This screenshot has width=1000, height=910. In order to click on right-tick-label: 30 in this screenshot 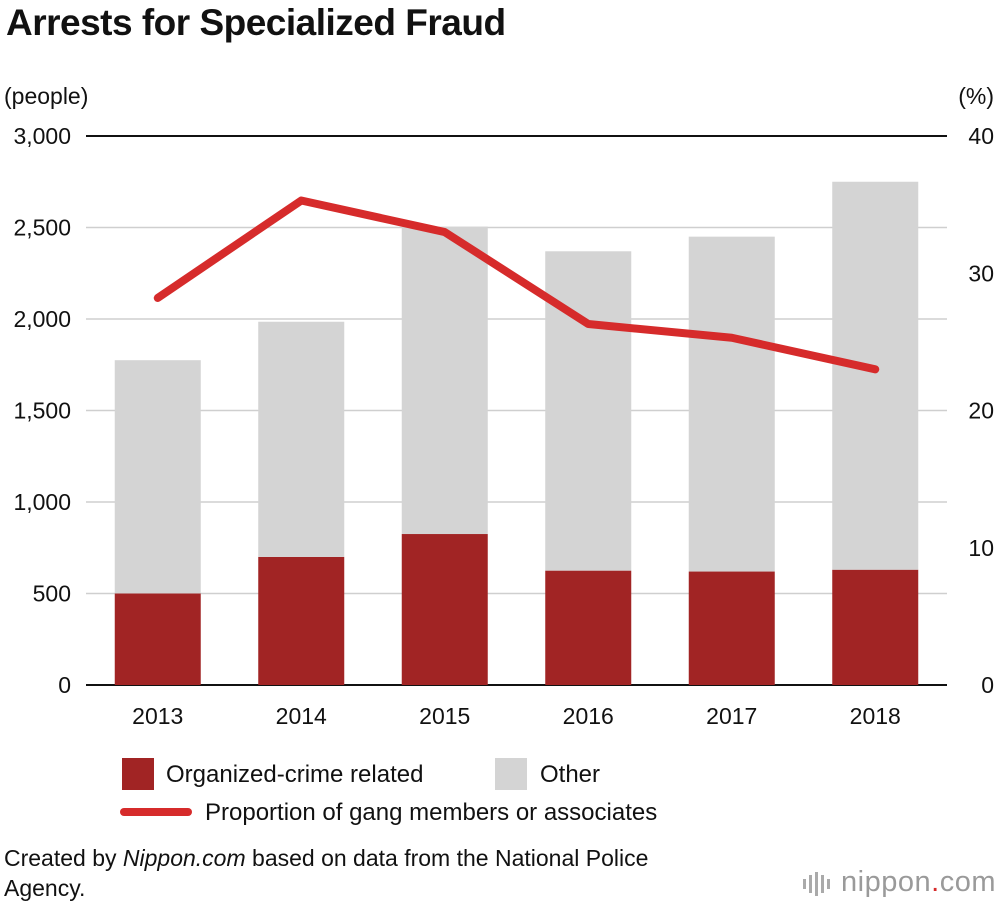, I will do `click(981, 273)`.